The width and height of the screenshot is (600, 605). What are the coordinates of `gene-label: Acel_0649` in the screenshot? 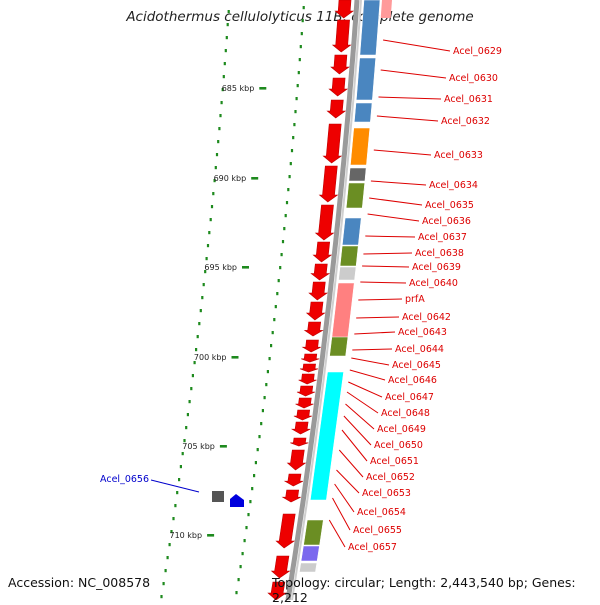 It's located at (401, 429).